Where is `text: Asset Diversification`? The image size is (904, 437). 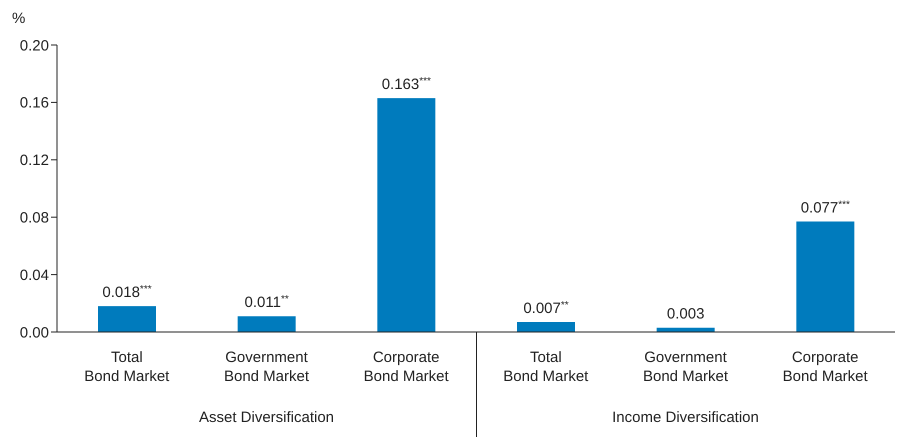 text: Asset Diversification is located at coordinates (267, 417).